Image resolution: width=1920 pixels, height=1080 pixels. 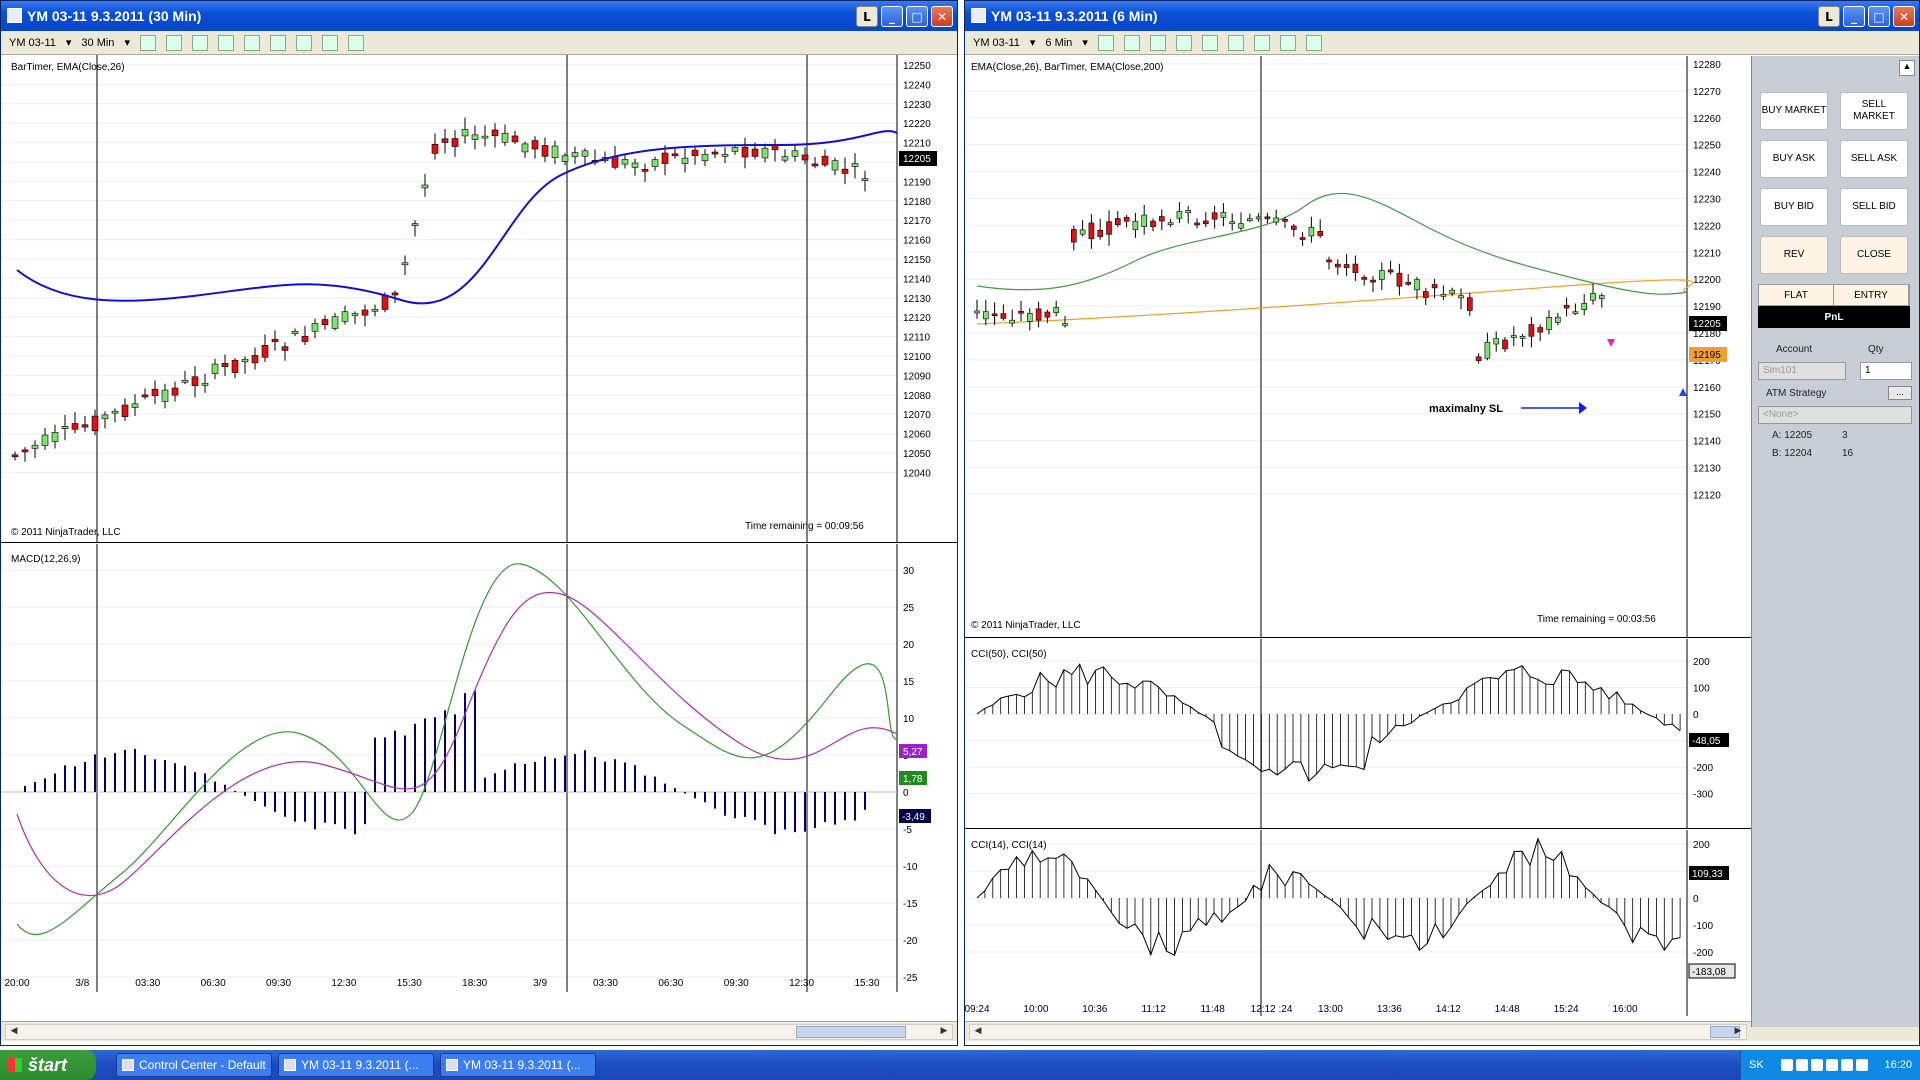 What do you see at coordinates (1707, 324) in the screenshot?
I see `last-price-label: 12205` at bounding box center [1707, 324].